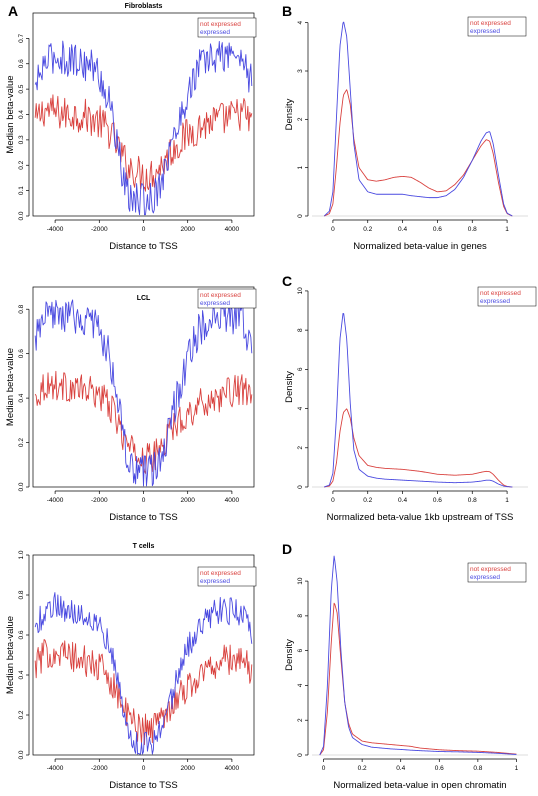 The image size is (538, 796). Describe the element at coordinates (287, 549) in the screenshot. I see `panel-letter-d: D` at that location.